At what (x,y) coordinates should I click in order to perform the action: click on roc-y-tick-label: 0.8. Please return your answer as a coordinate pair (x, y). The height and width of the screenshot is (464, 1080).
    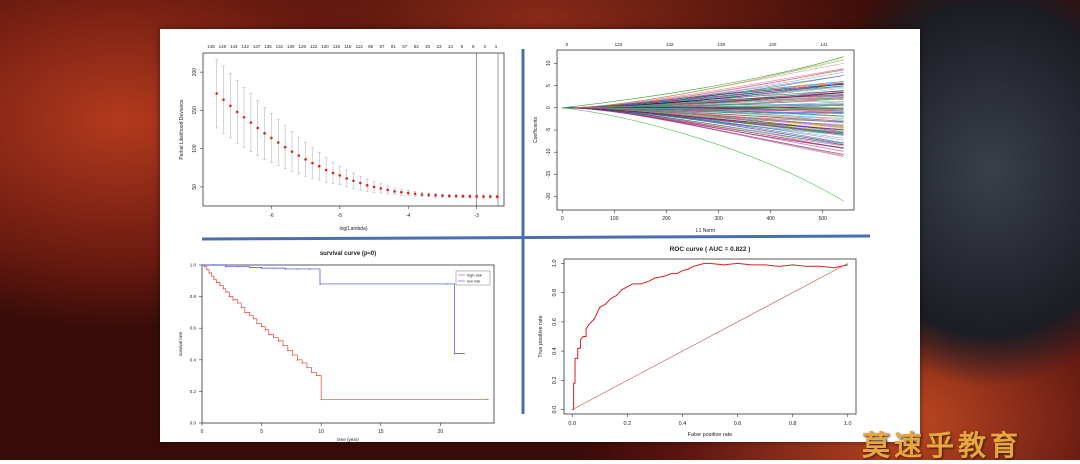
    Looking at the image, I should click on (555, 293).